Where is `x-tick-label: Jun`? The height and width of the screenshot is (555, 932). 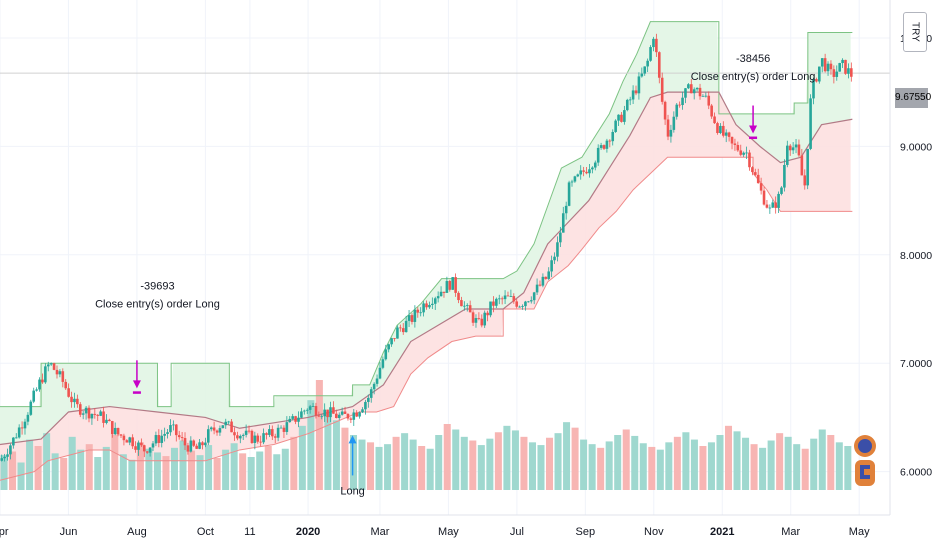 x-tick-label: Jun is located at coordinates (69, 532).